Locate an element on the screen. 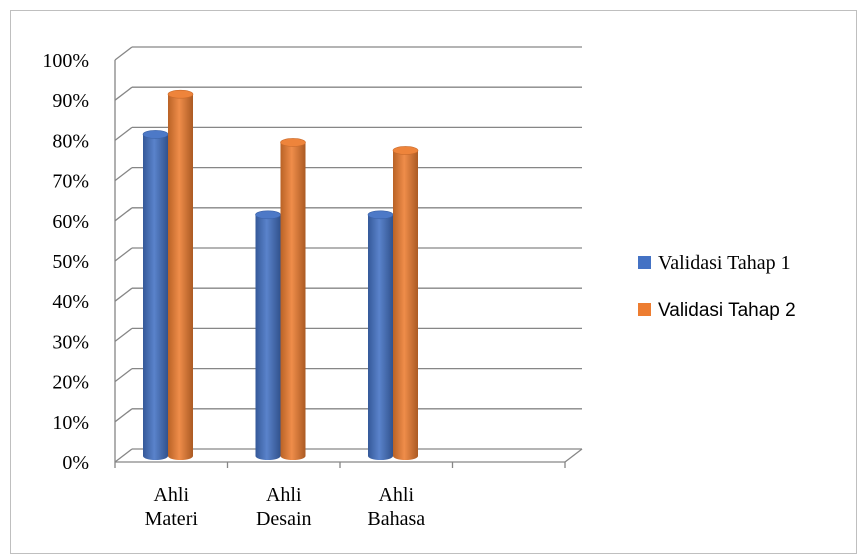 The height and width of the screenshot is (556, 859). y-tick-label: 50% is located at coordinates (70, 262).